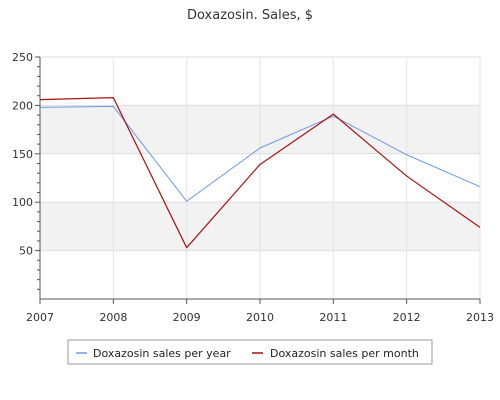 The image size is (500, 400). Describe the element at coordinates (333, 317) in the screenshot. I see `x-tick-label-2011: 2011` at that location.